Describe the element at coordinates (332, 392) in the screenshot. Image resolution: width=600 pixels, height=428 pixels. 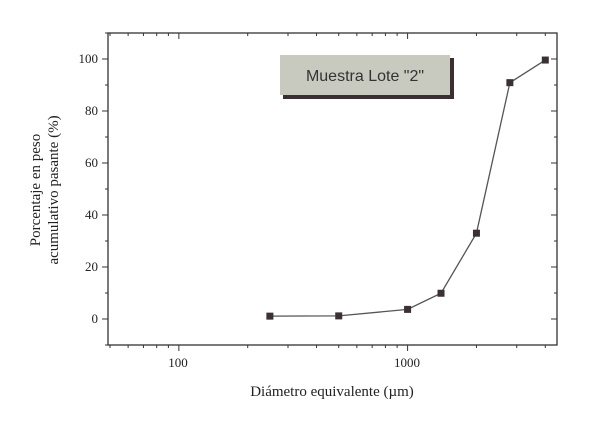
I see `x-axis-title: Diámetro equivalente (µm)` at that location.